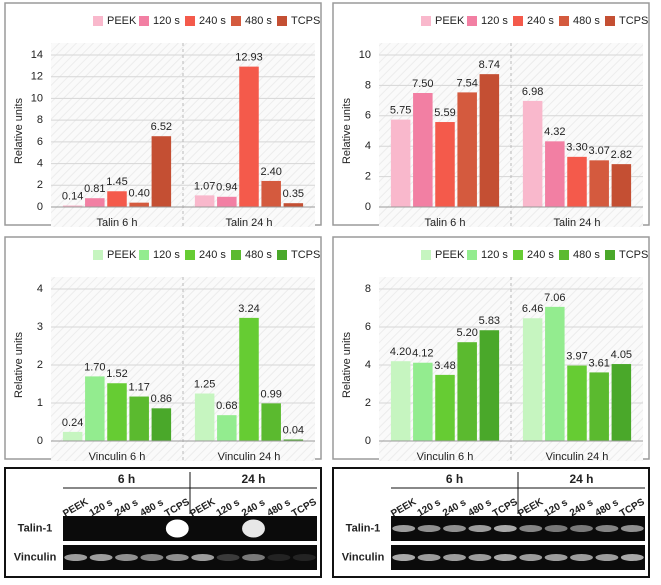 This screenshot has height=585, width=661. I want to click on blot-row, so click(190, 528).